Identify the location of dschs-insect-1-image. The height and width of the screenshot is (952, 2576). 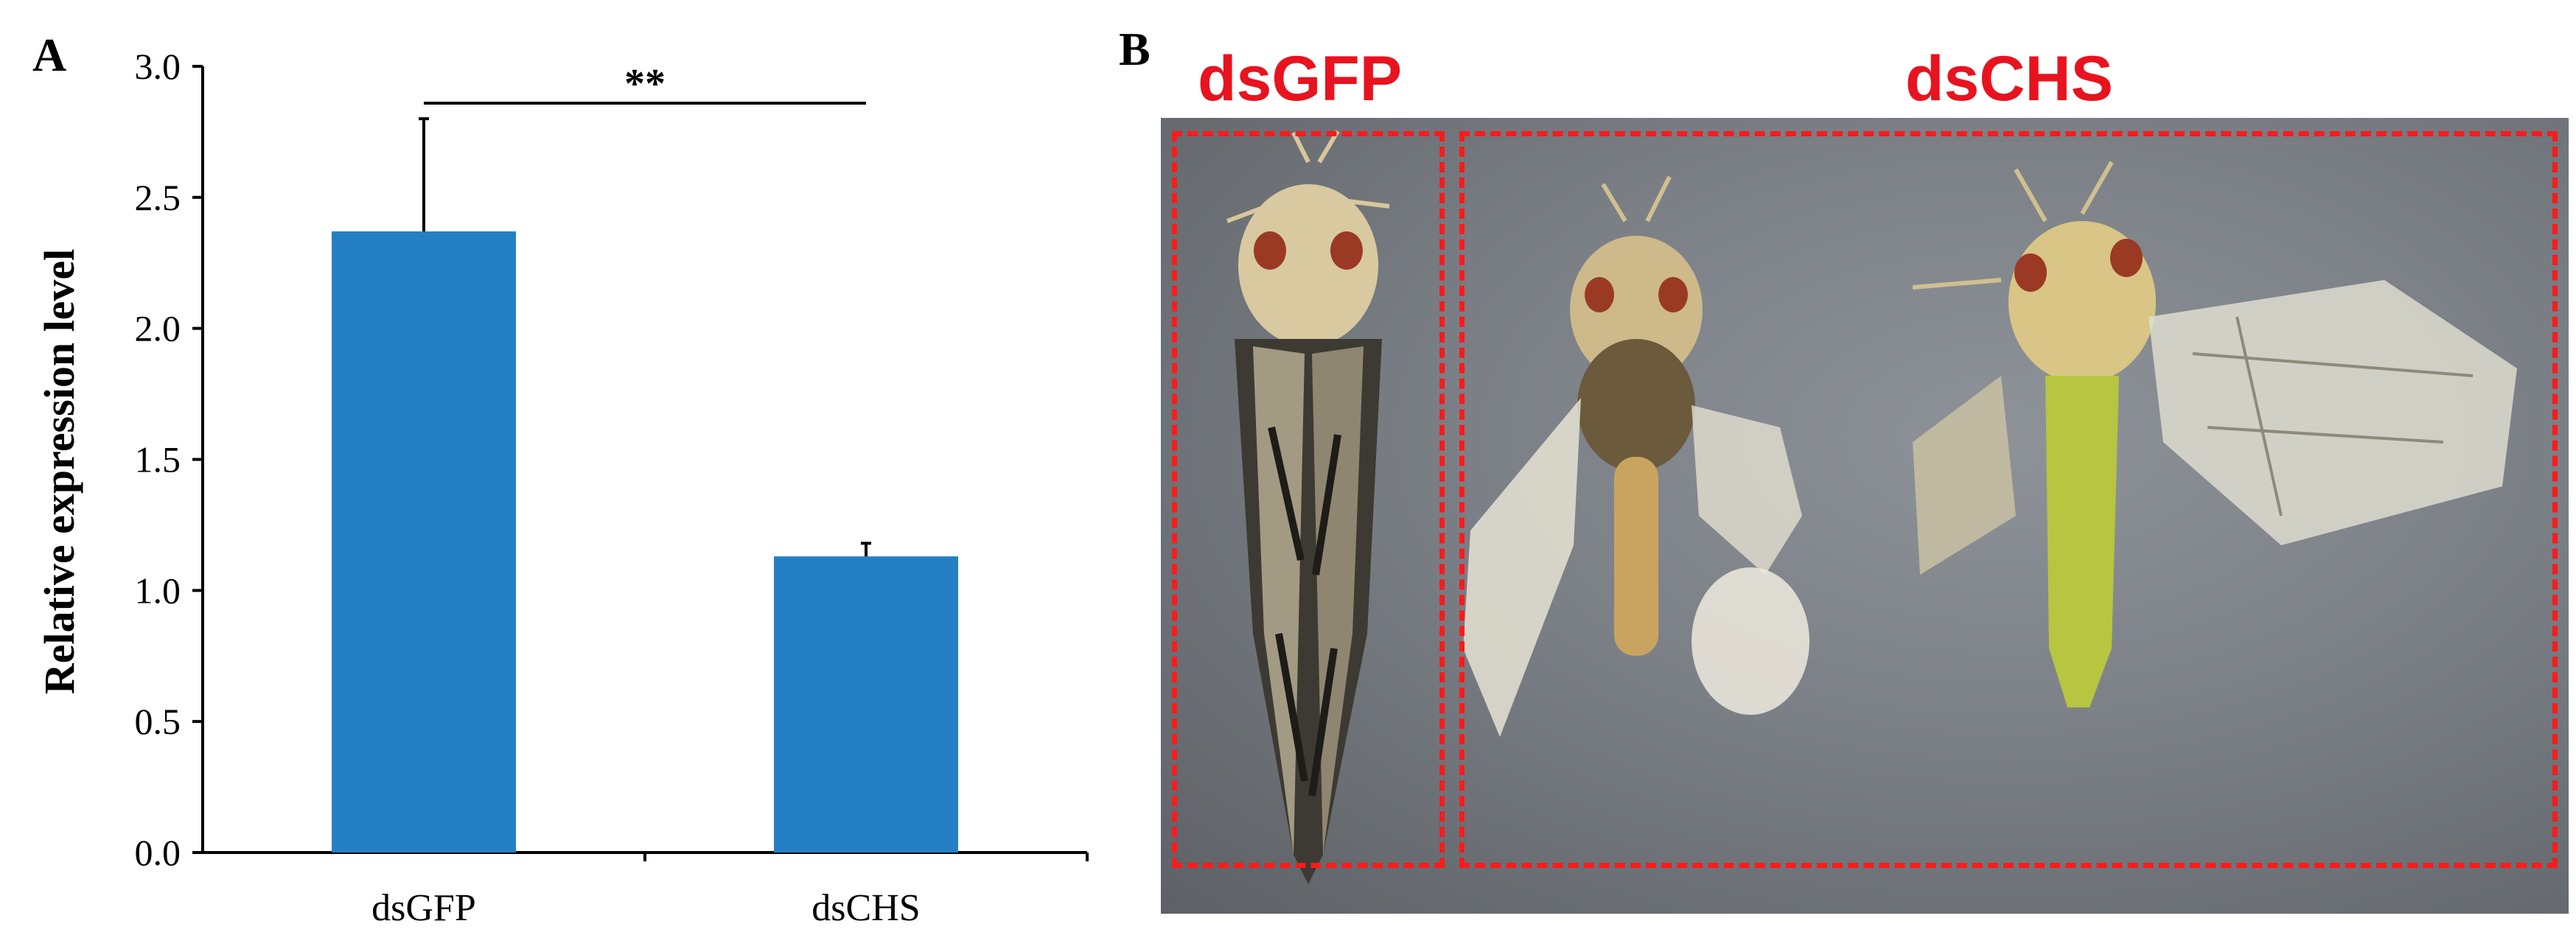
(1636, 456).